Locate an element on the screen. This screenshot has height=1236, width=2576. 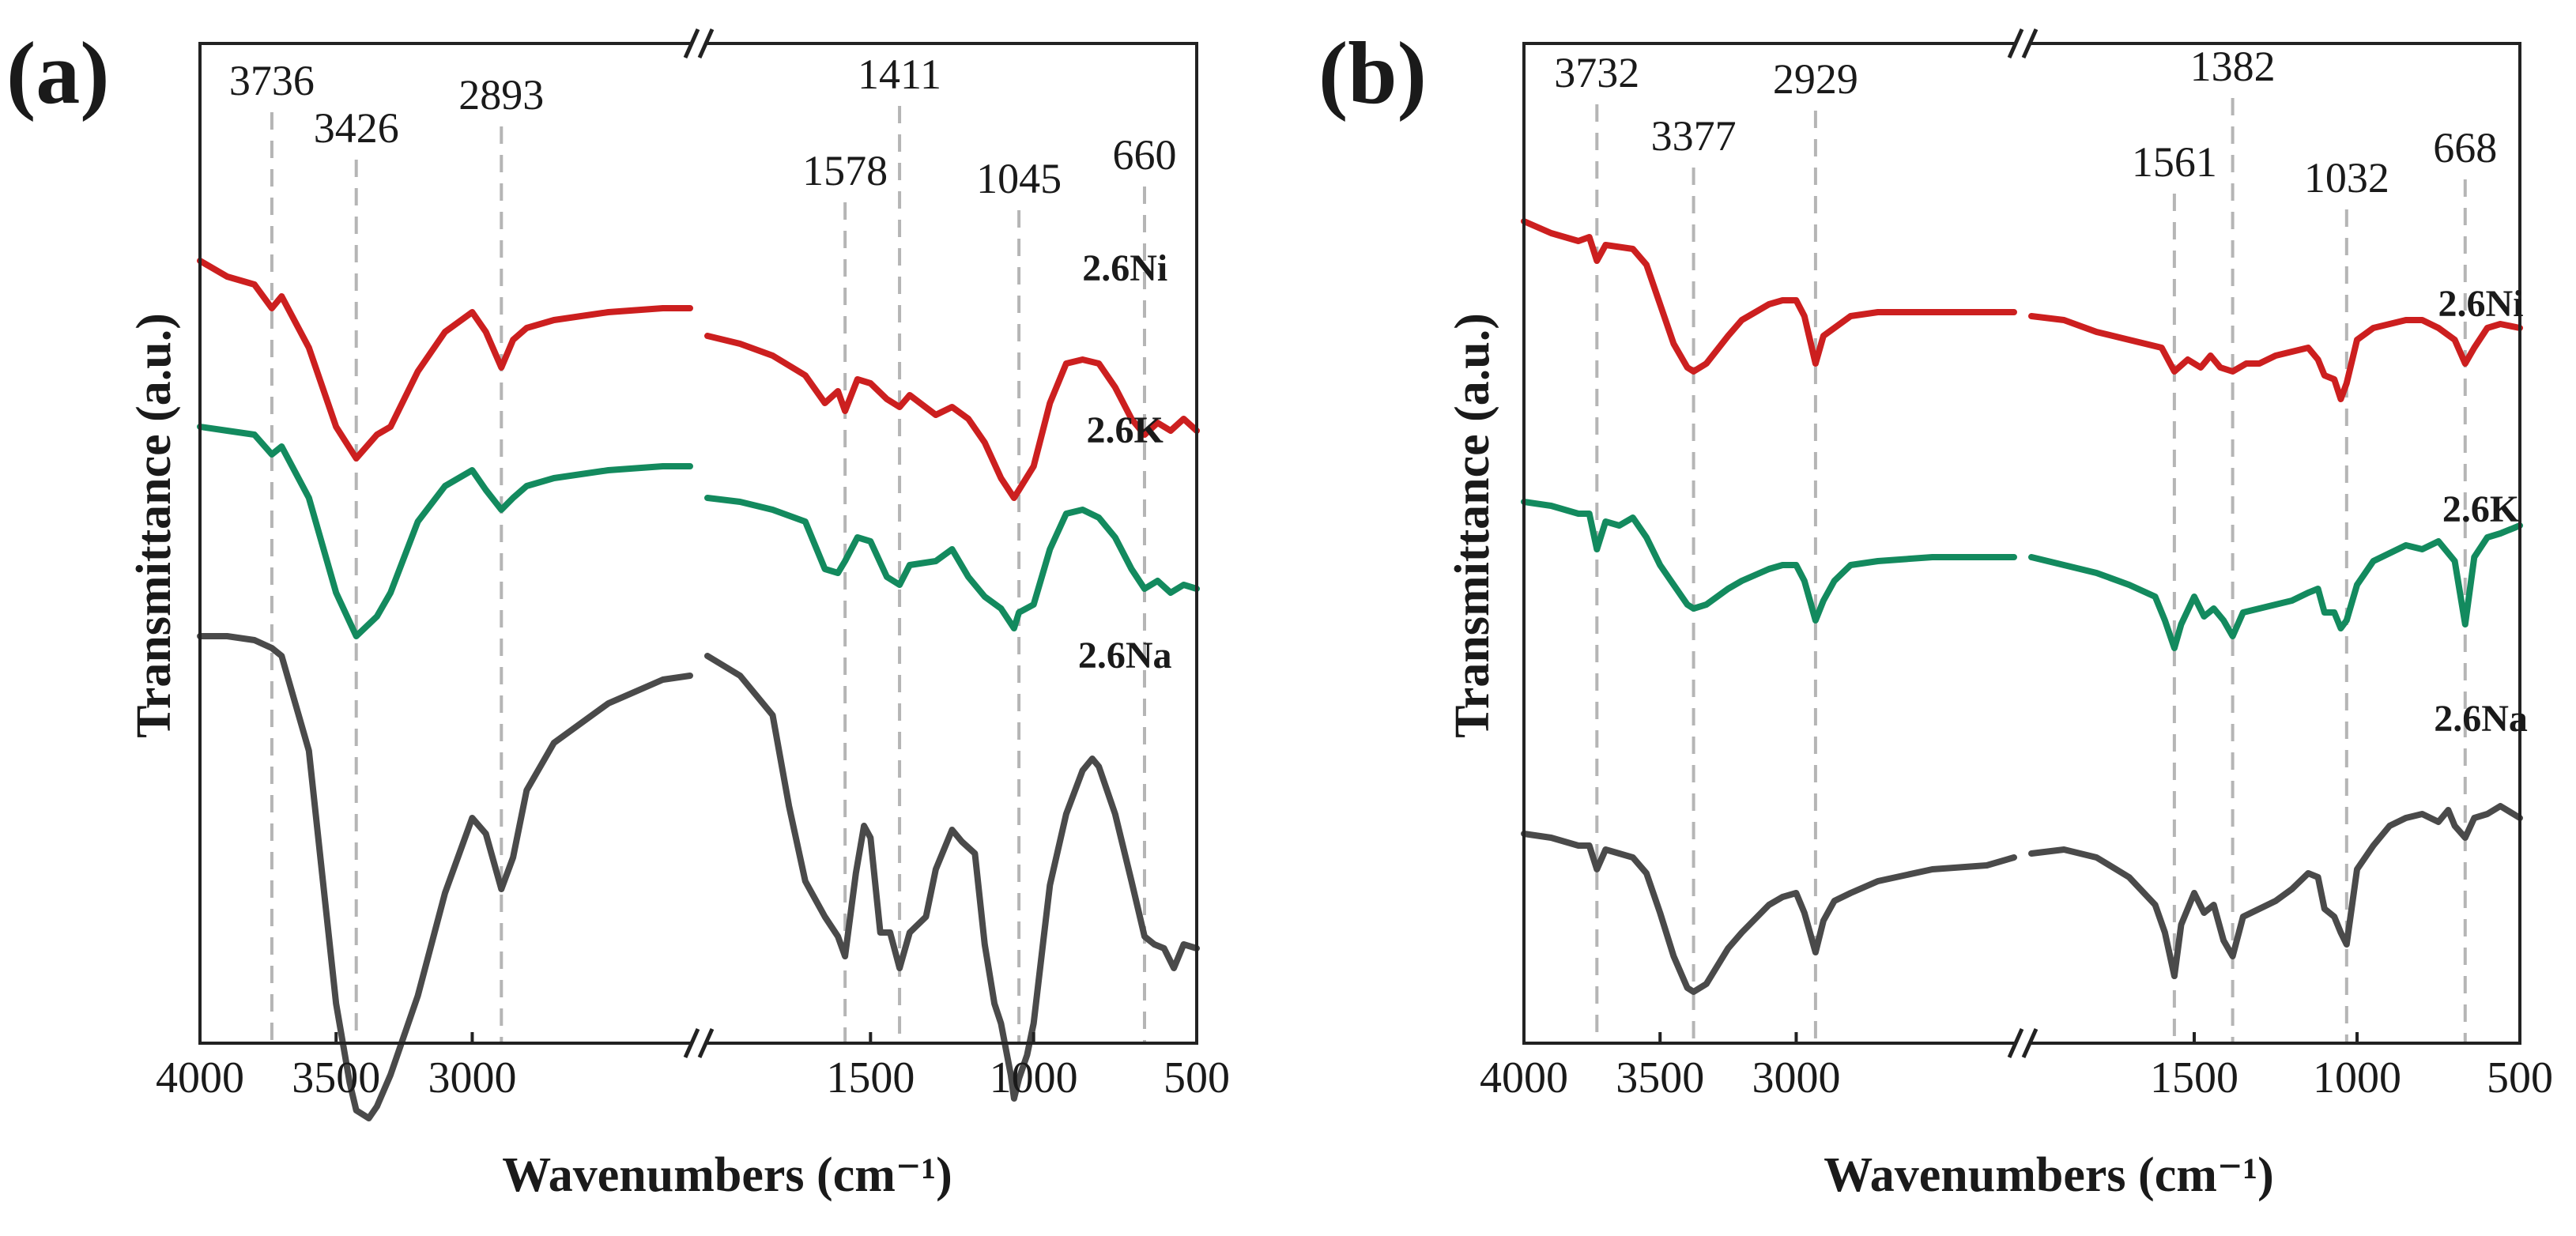
peak-label: 2893 is located at coordinates (501, 95).